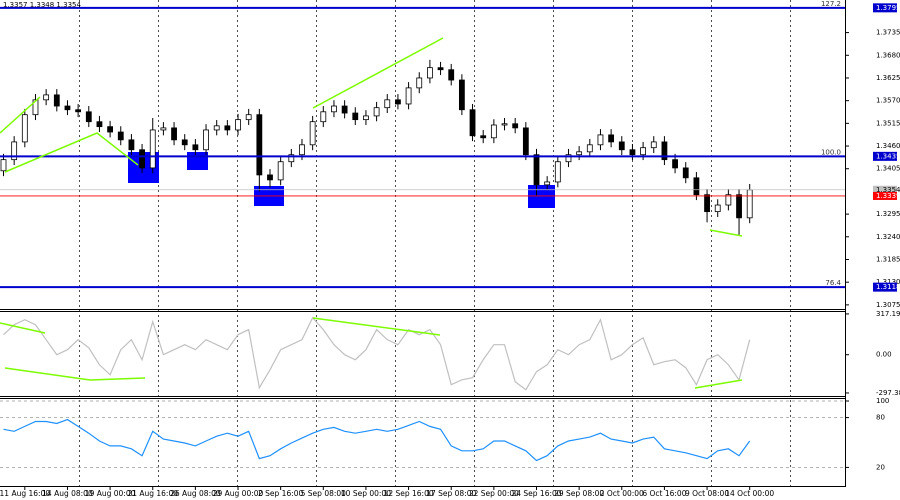 This screenshot has height=500, width=900. I want to click on x-tick-label: 26 Aug 08:00, so click(195, 493).